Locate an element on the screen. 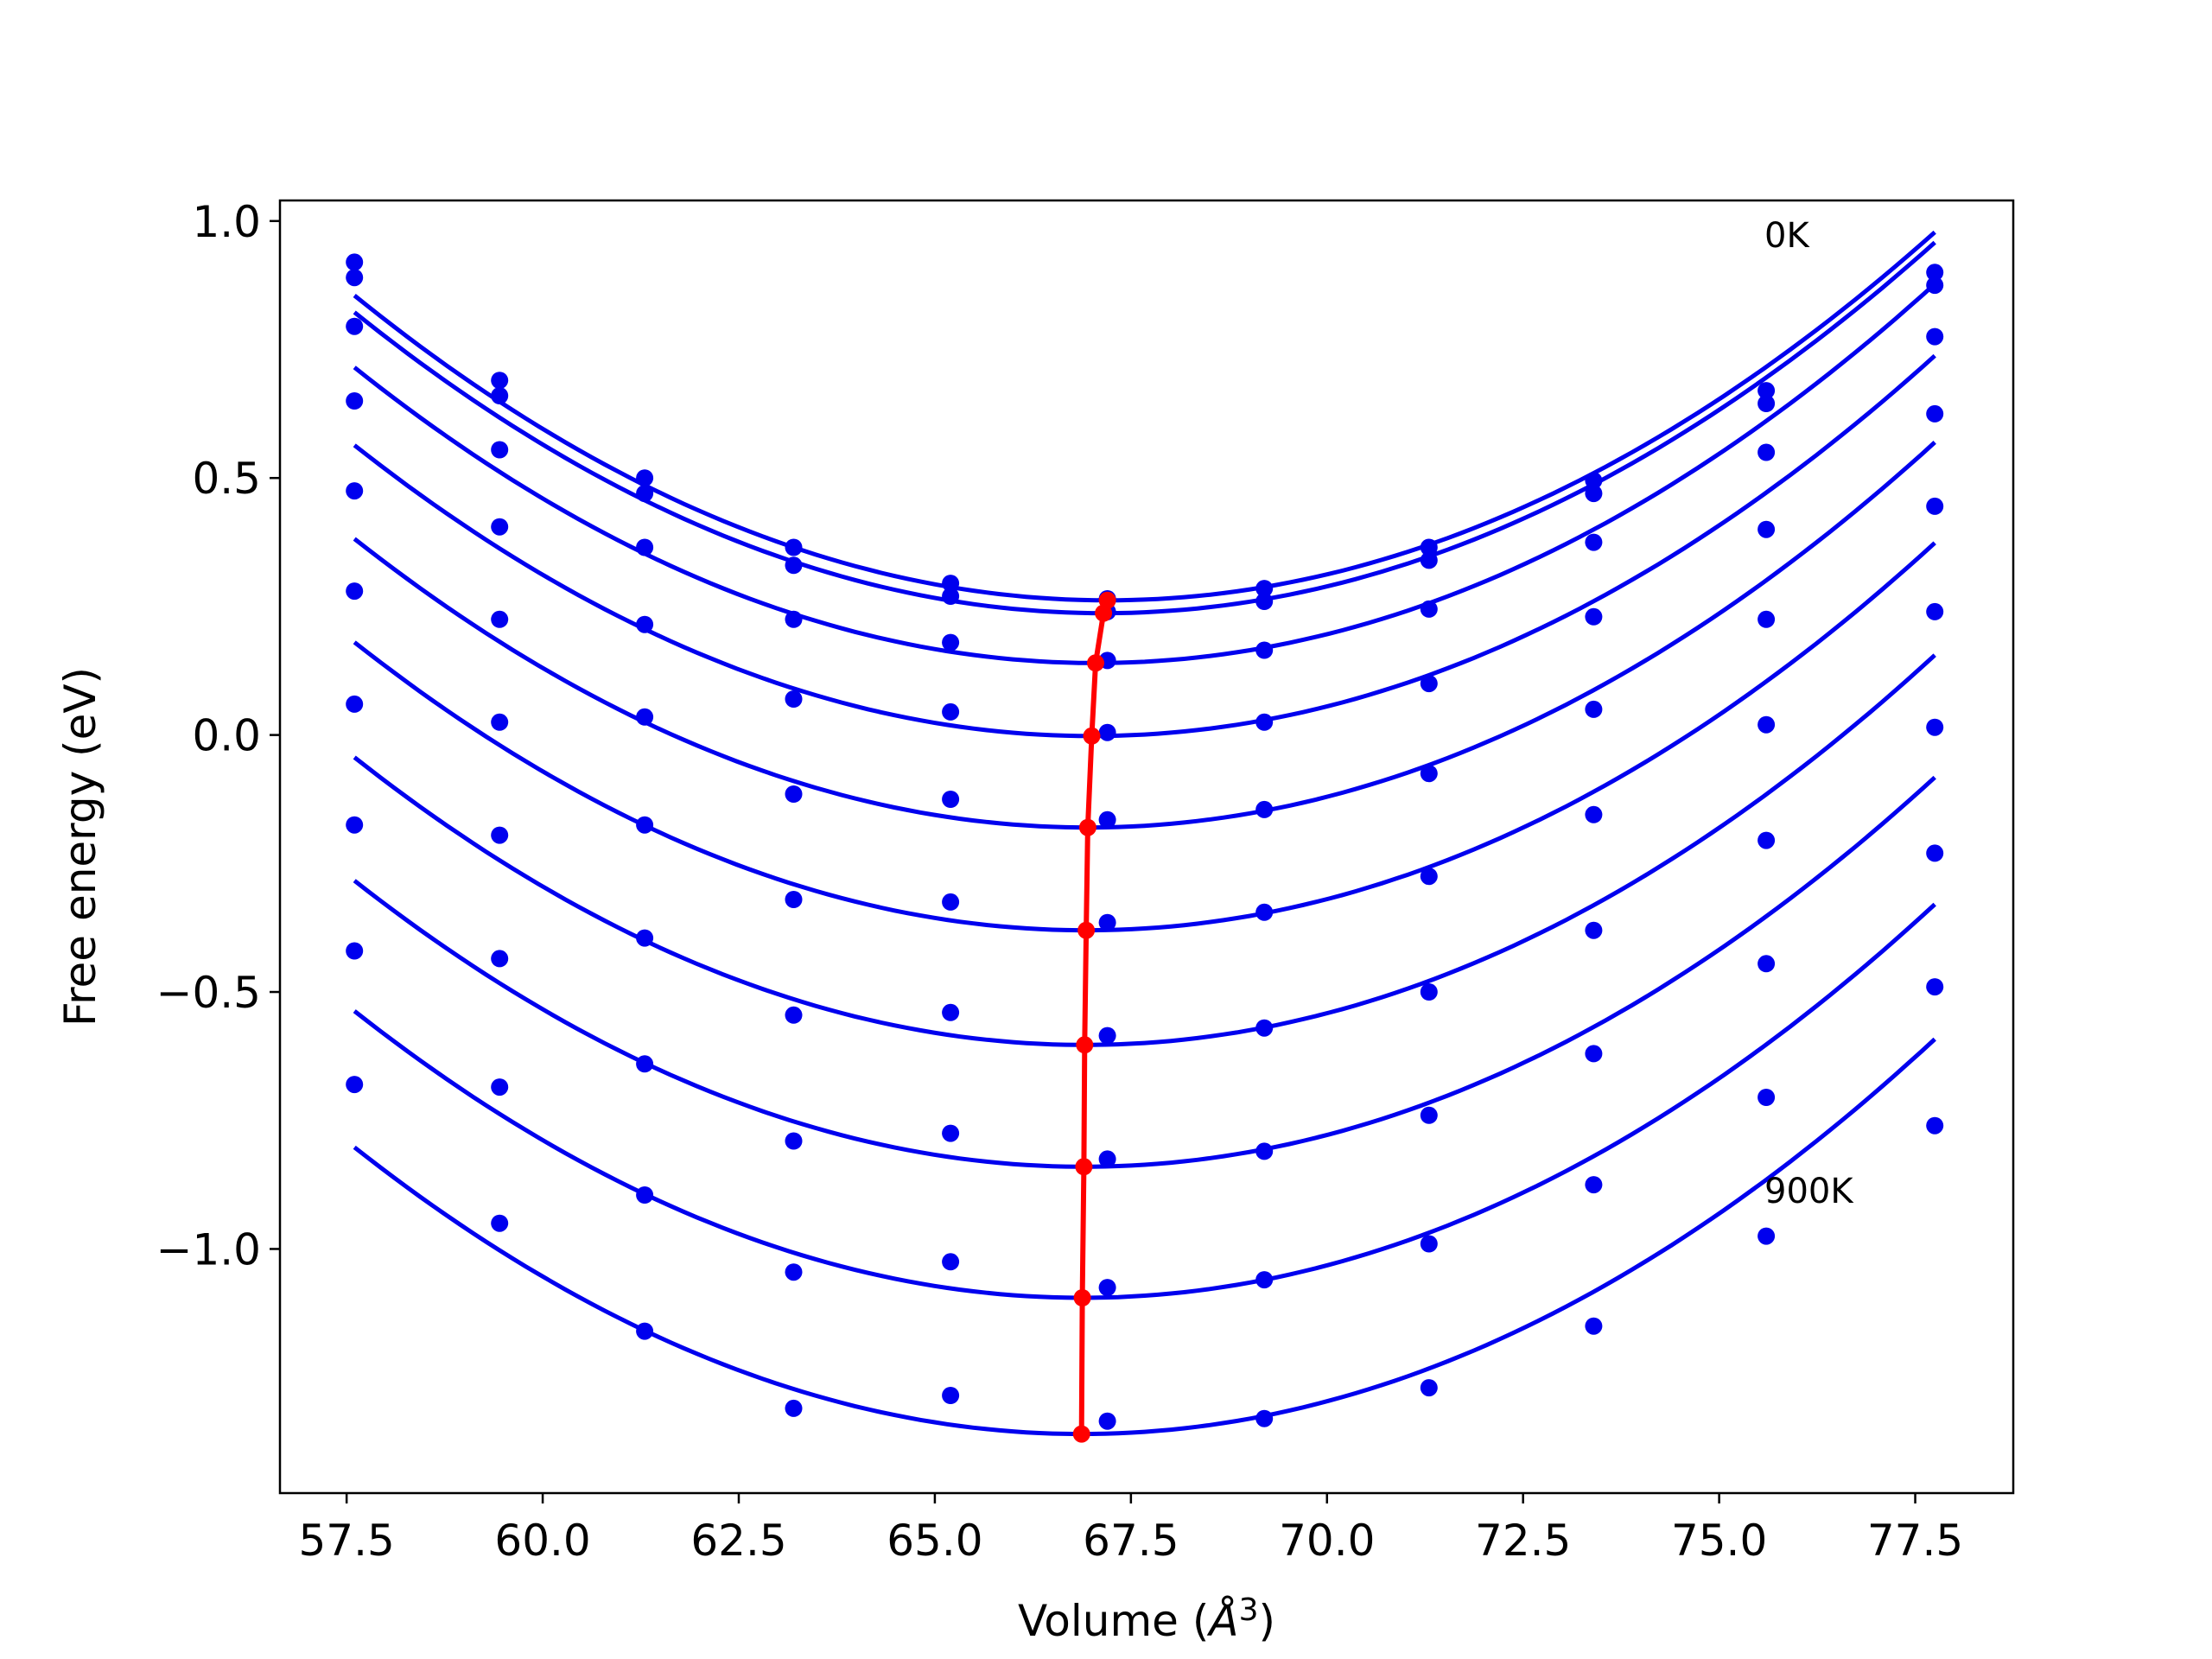 This screenshot has width=2212, height=1659. x-tick-label: 67.5 is located at coordinates (1131, 1541).